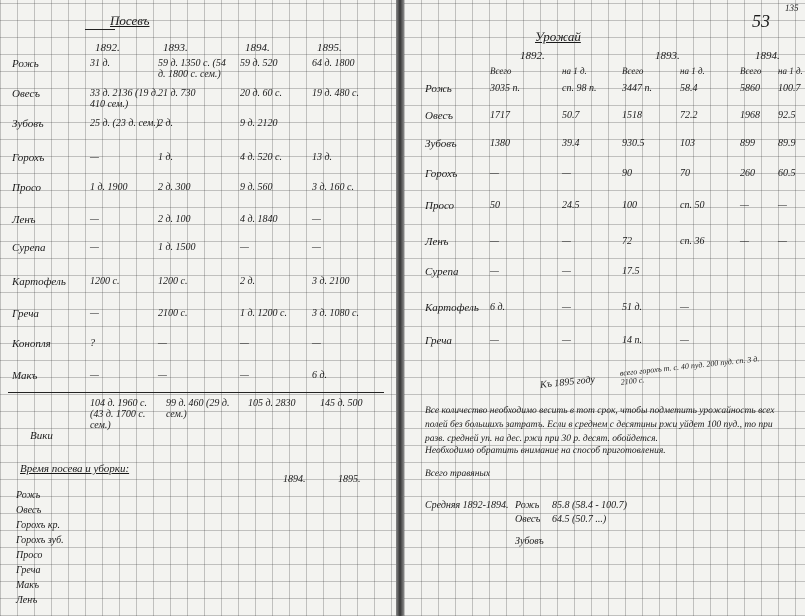 Image resolution: width=805 pixels, height=616 pixels. What do you see at coordinates (505, 88) in the screenshot?
I see `cell: 3035 п.` at bounding box center [505, 88].